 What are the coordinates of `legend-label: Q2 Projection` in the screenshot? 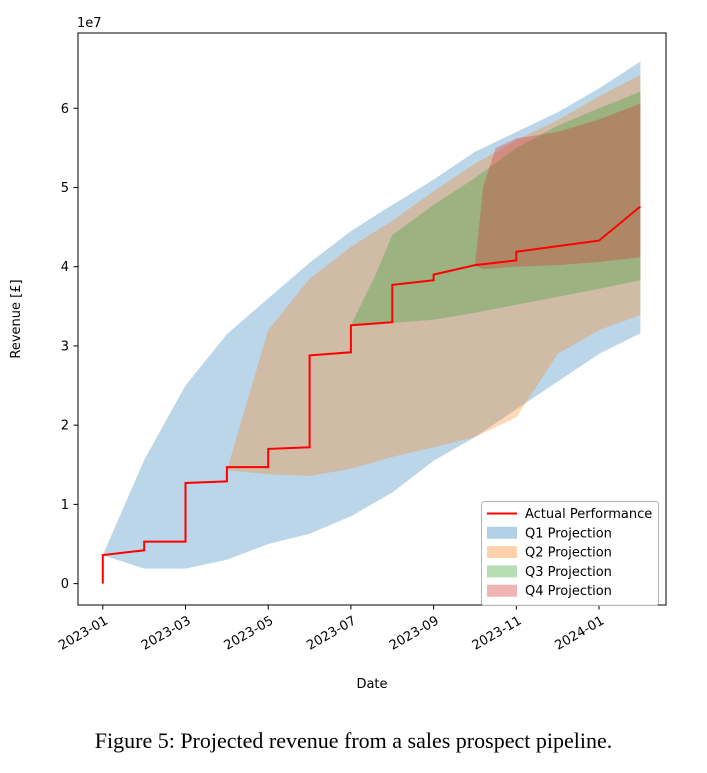 It's located at (568, 553).